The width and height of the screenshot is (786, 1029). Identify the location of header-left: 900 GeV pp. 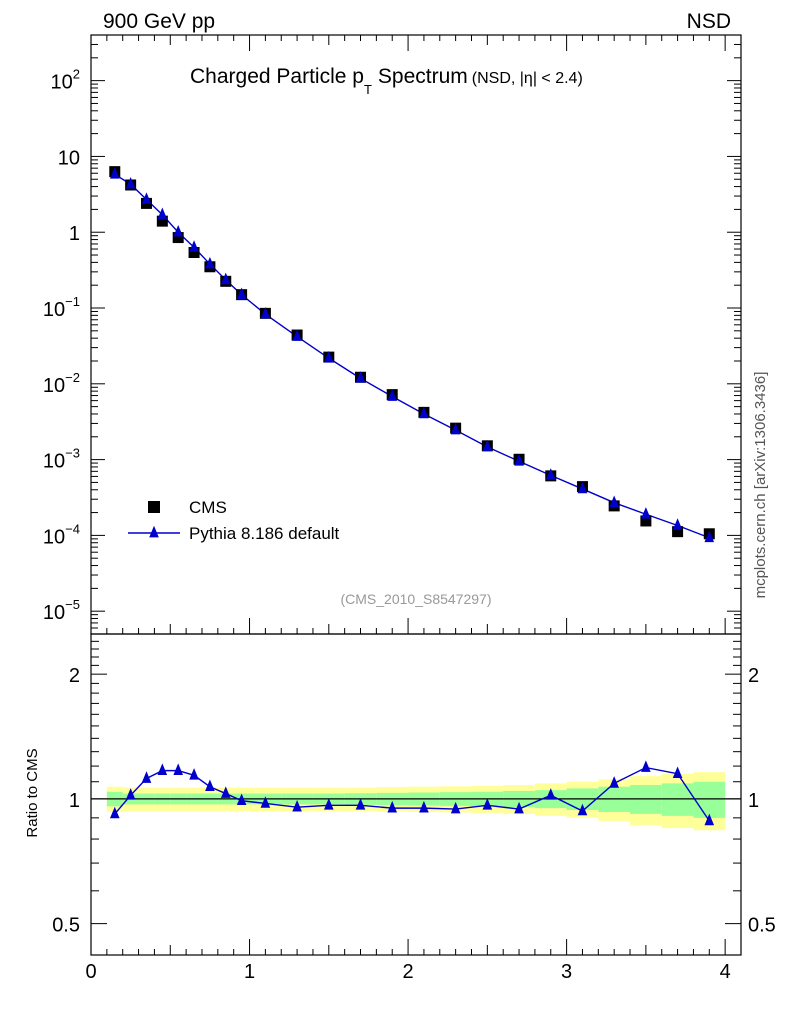
(159, 21).